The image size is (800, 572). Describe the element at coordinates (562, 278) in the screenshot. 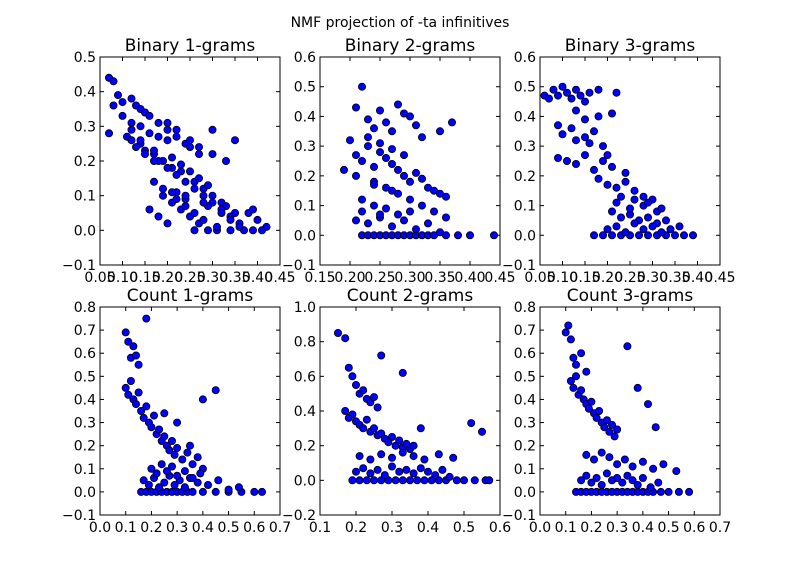

I see `x-tick-label: 0.10` at that location.